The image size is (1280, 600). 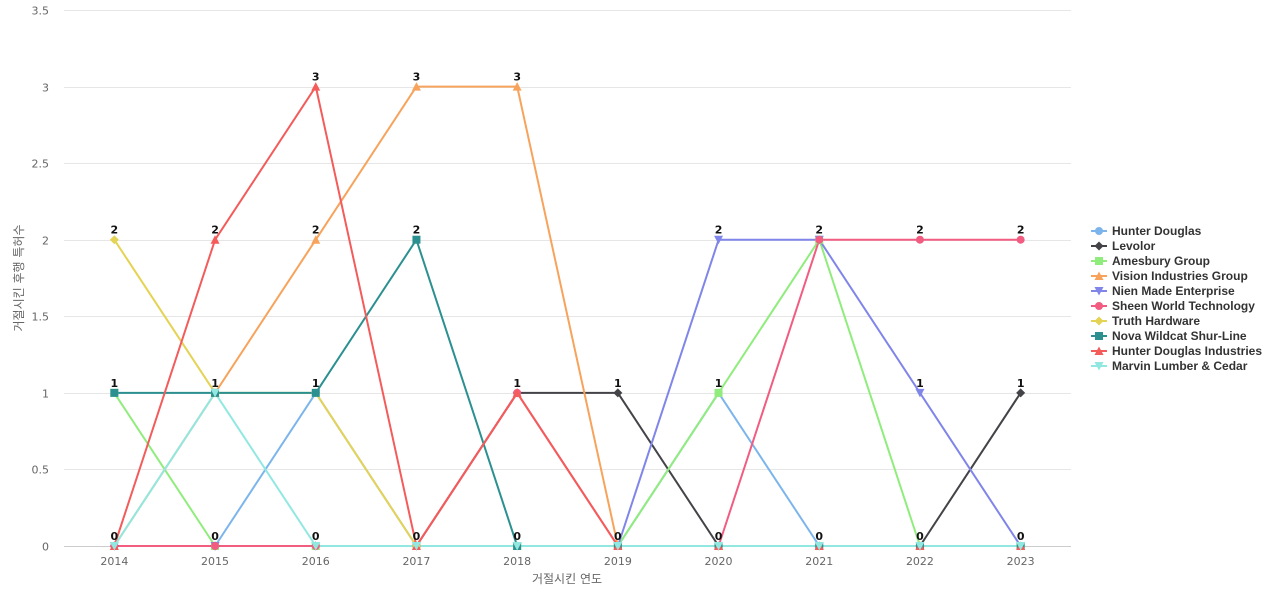 What do you see at coordinates (618, 561) in the screenshot?
I see `x-tick-label: 2019` at bounding box center [618, 561].